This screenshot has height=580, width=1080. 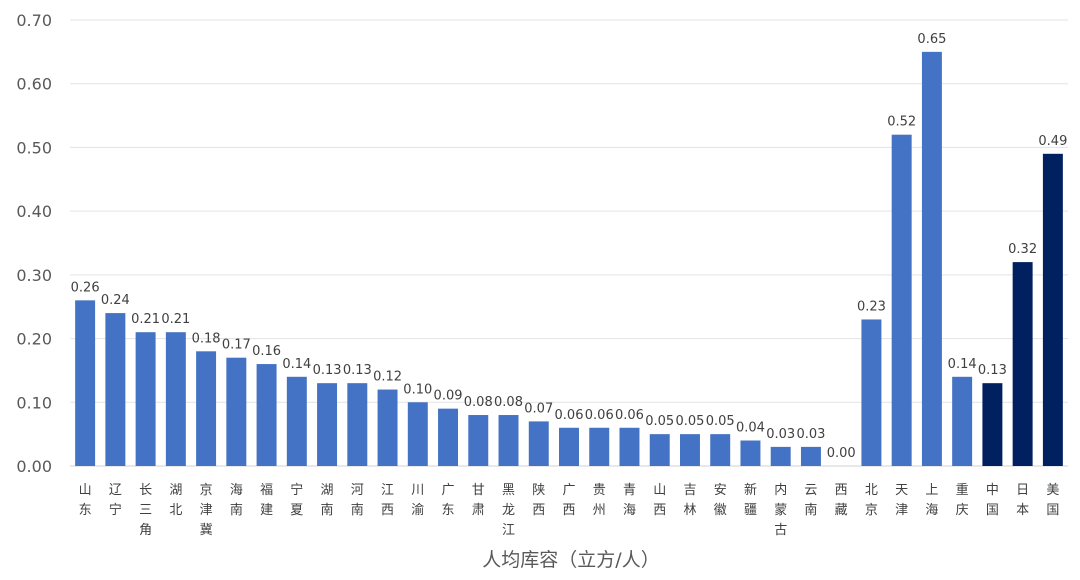 What do you see at coordinates (841, 500) in the screenshot?
I see `x-category-label: 西藏` at bounding box center [841, 500].